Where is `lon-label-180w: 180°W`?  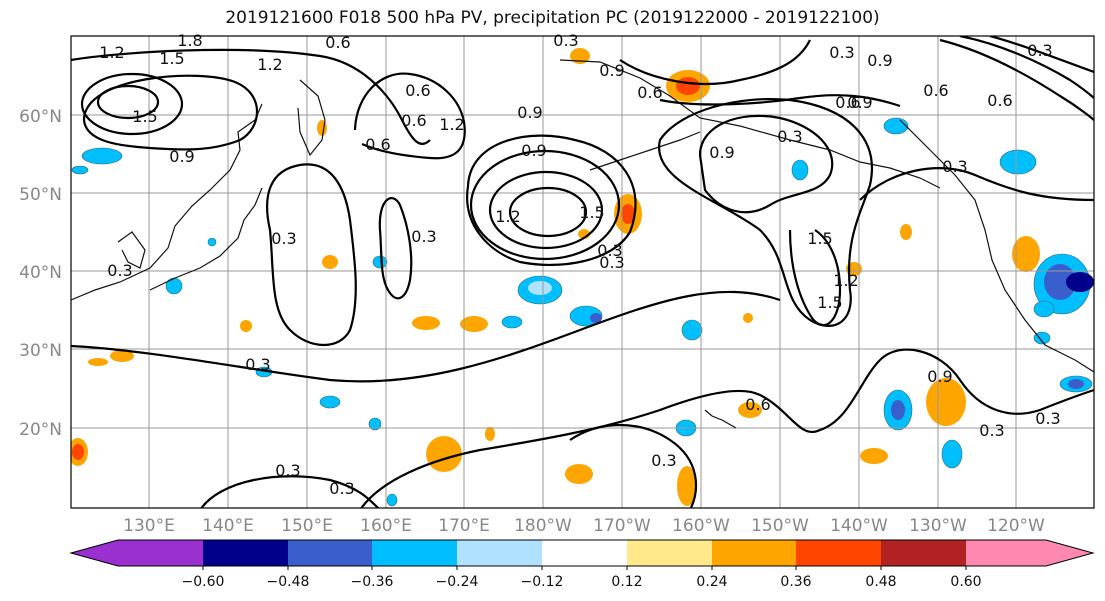
lon-label-180w: 180°W is located at coordinates (543, 526).